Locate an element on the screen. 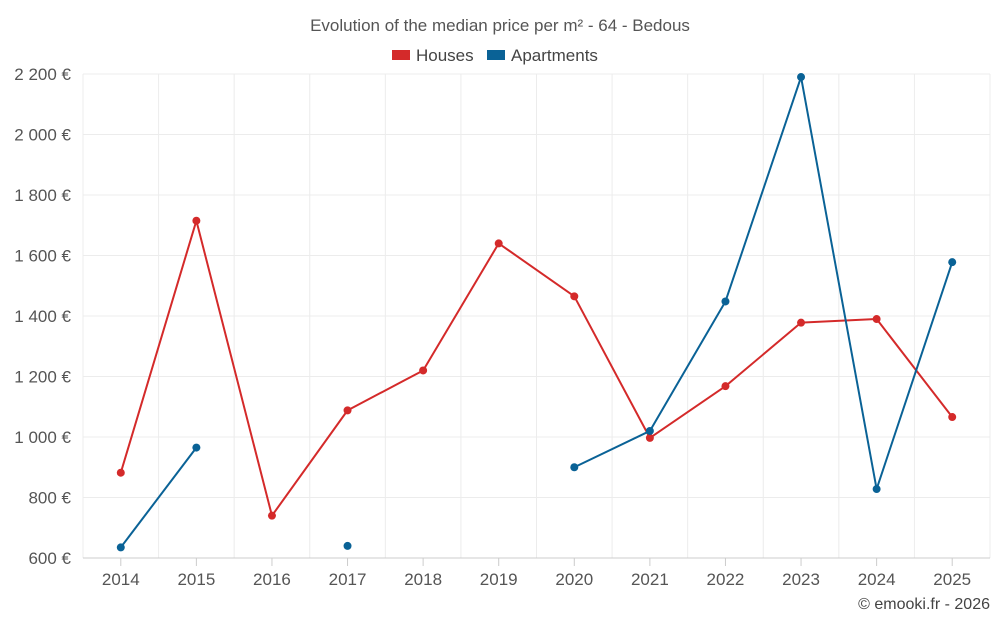  x-tick-label: 2020 is located at coordinates (574, 579).